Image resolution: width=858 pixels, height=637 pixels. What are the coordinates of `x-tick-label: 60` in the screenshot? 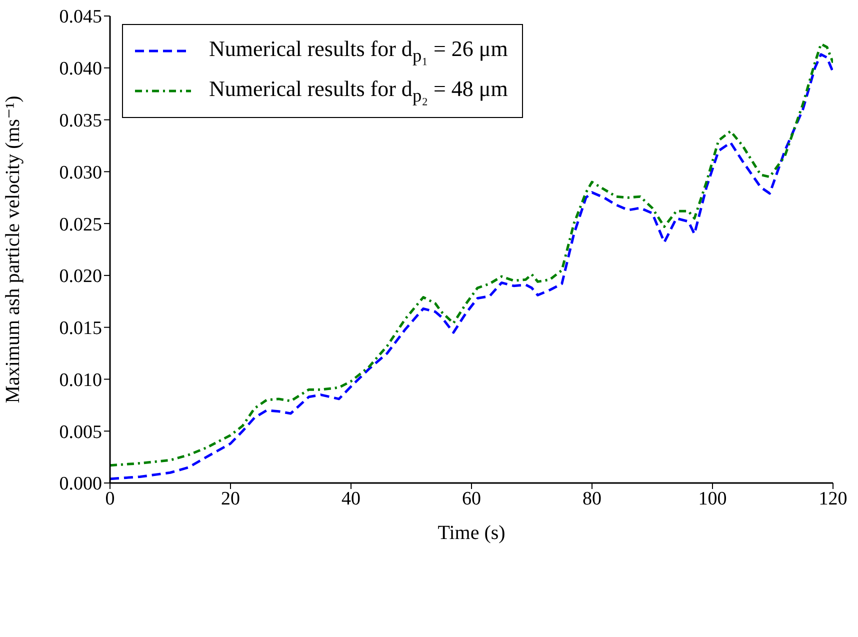 It's located at (471, 499).